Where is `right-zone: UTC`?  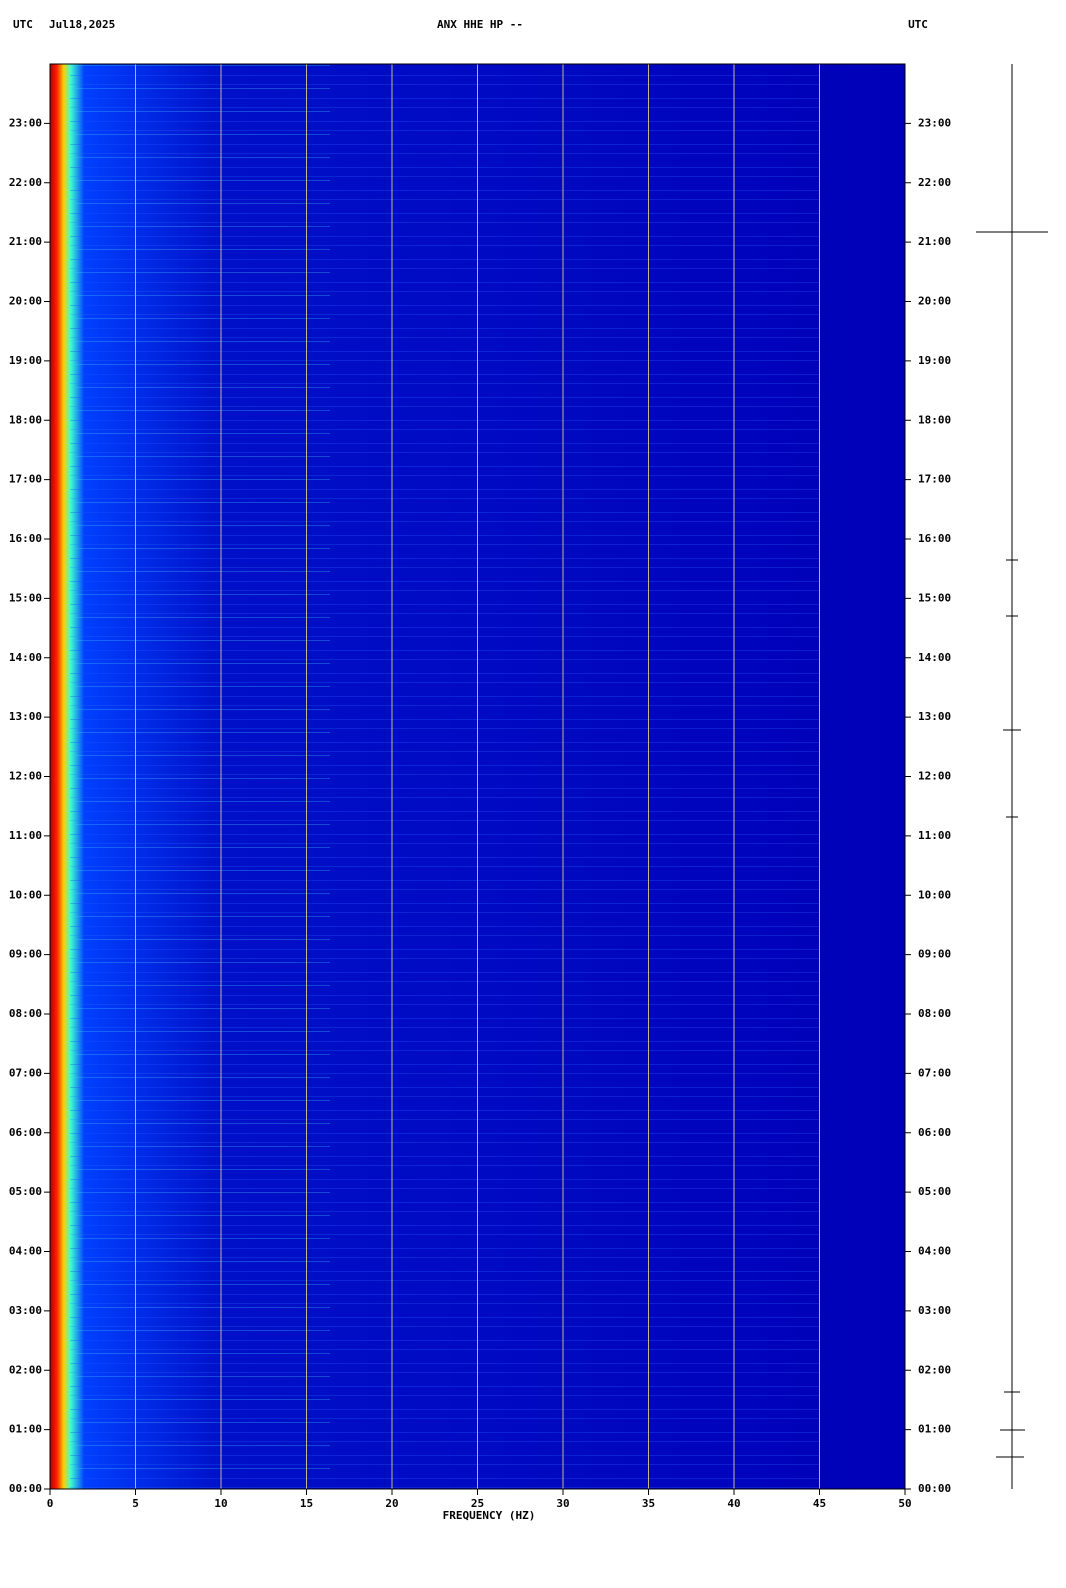
right-zone: UTC is located at coordinates (918, 24).